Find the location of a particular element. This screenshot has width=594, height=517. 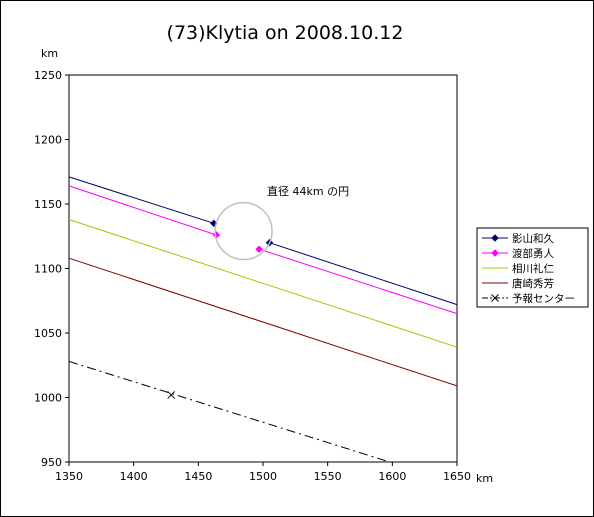

legend-label: 渡部勇人 is located at coordinates (533, 253).